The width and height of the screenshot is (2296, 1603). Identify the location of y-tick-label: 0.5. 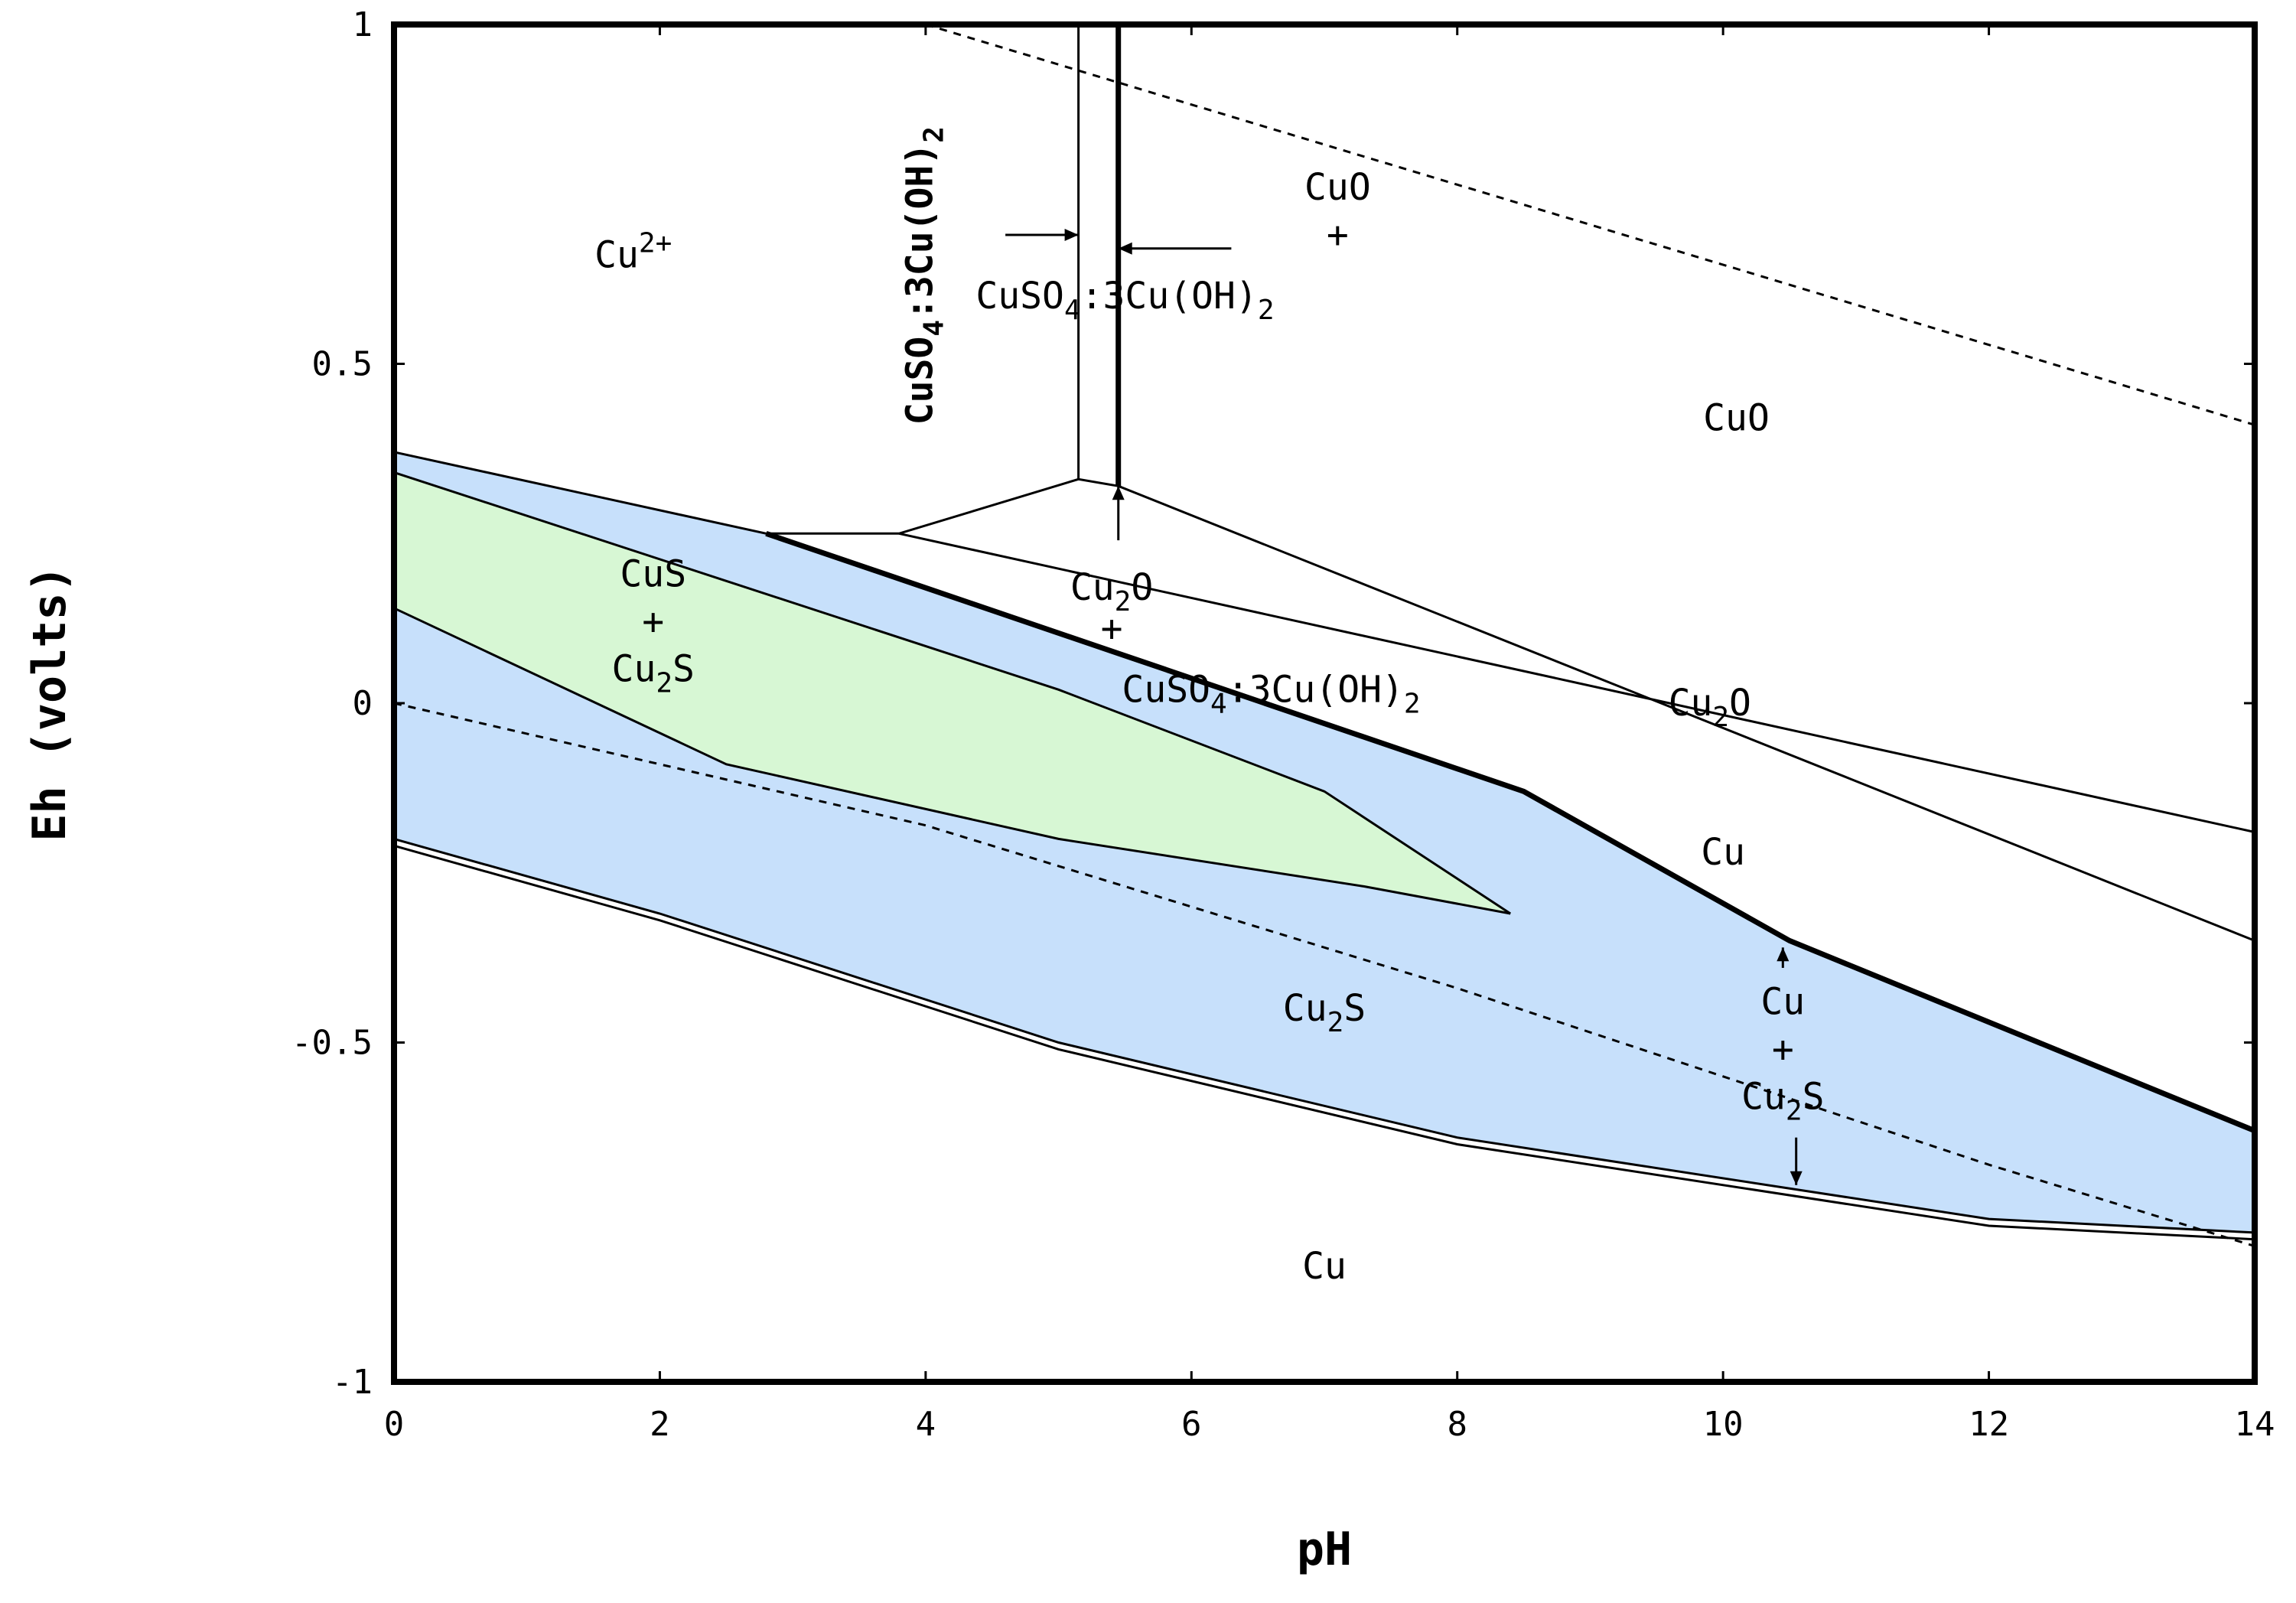
(342, 364).